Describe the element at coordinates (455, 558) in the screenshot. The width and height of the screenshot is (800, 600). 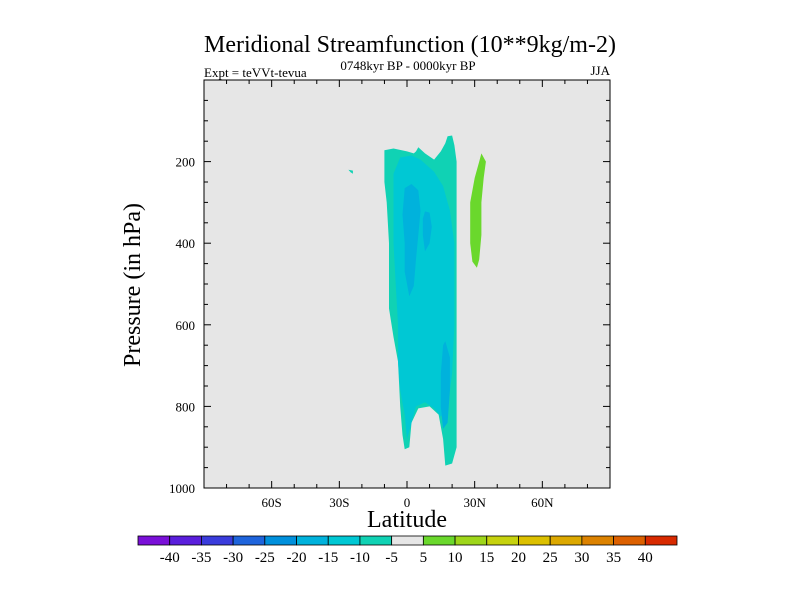
I see `colorbar-label: 10` at that location.